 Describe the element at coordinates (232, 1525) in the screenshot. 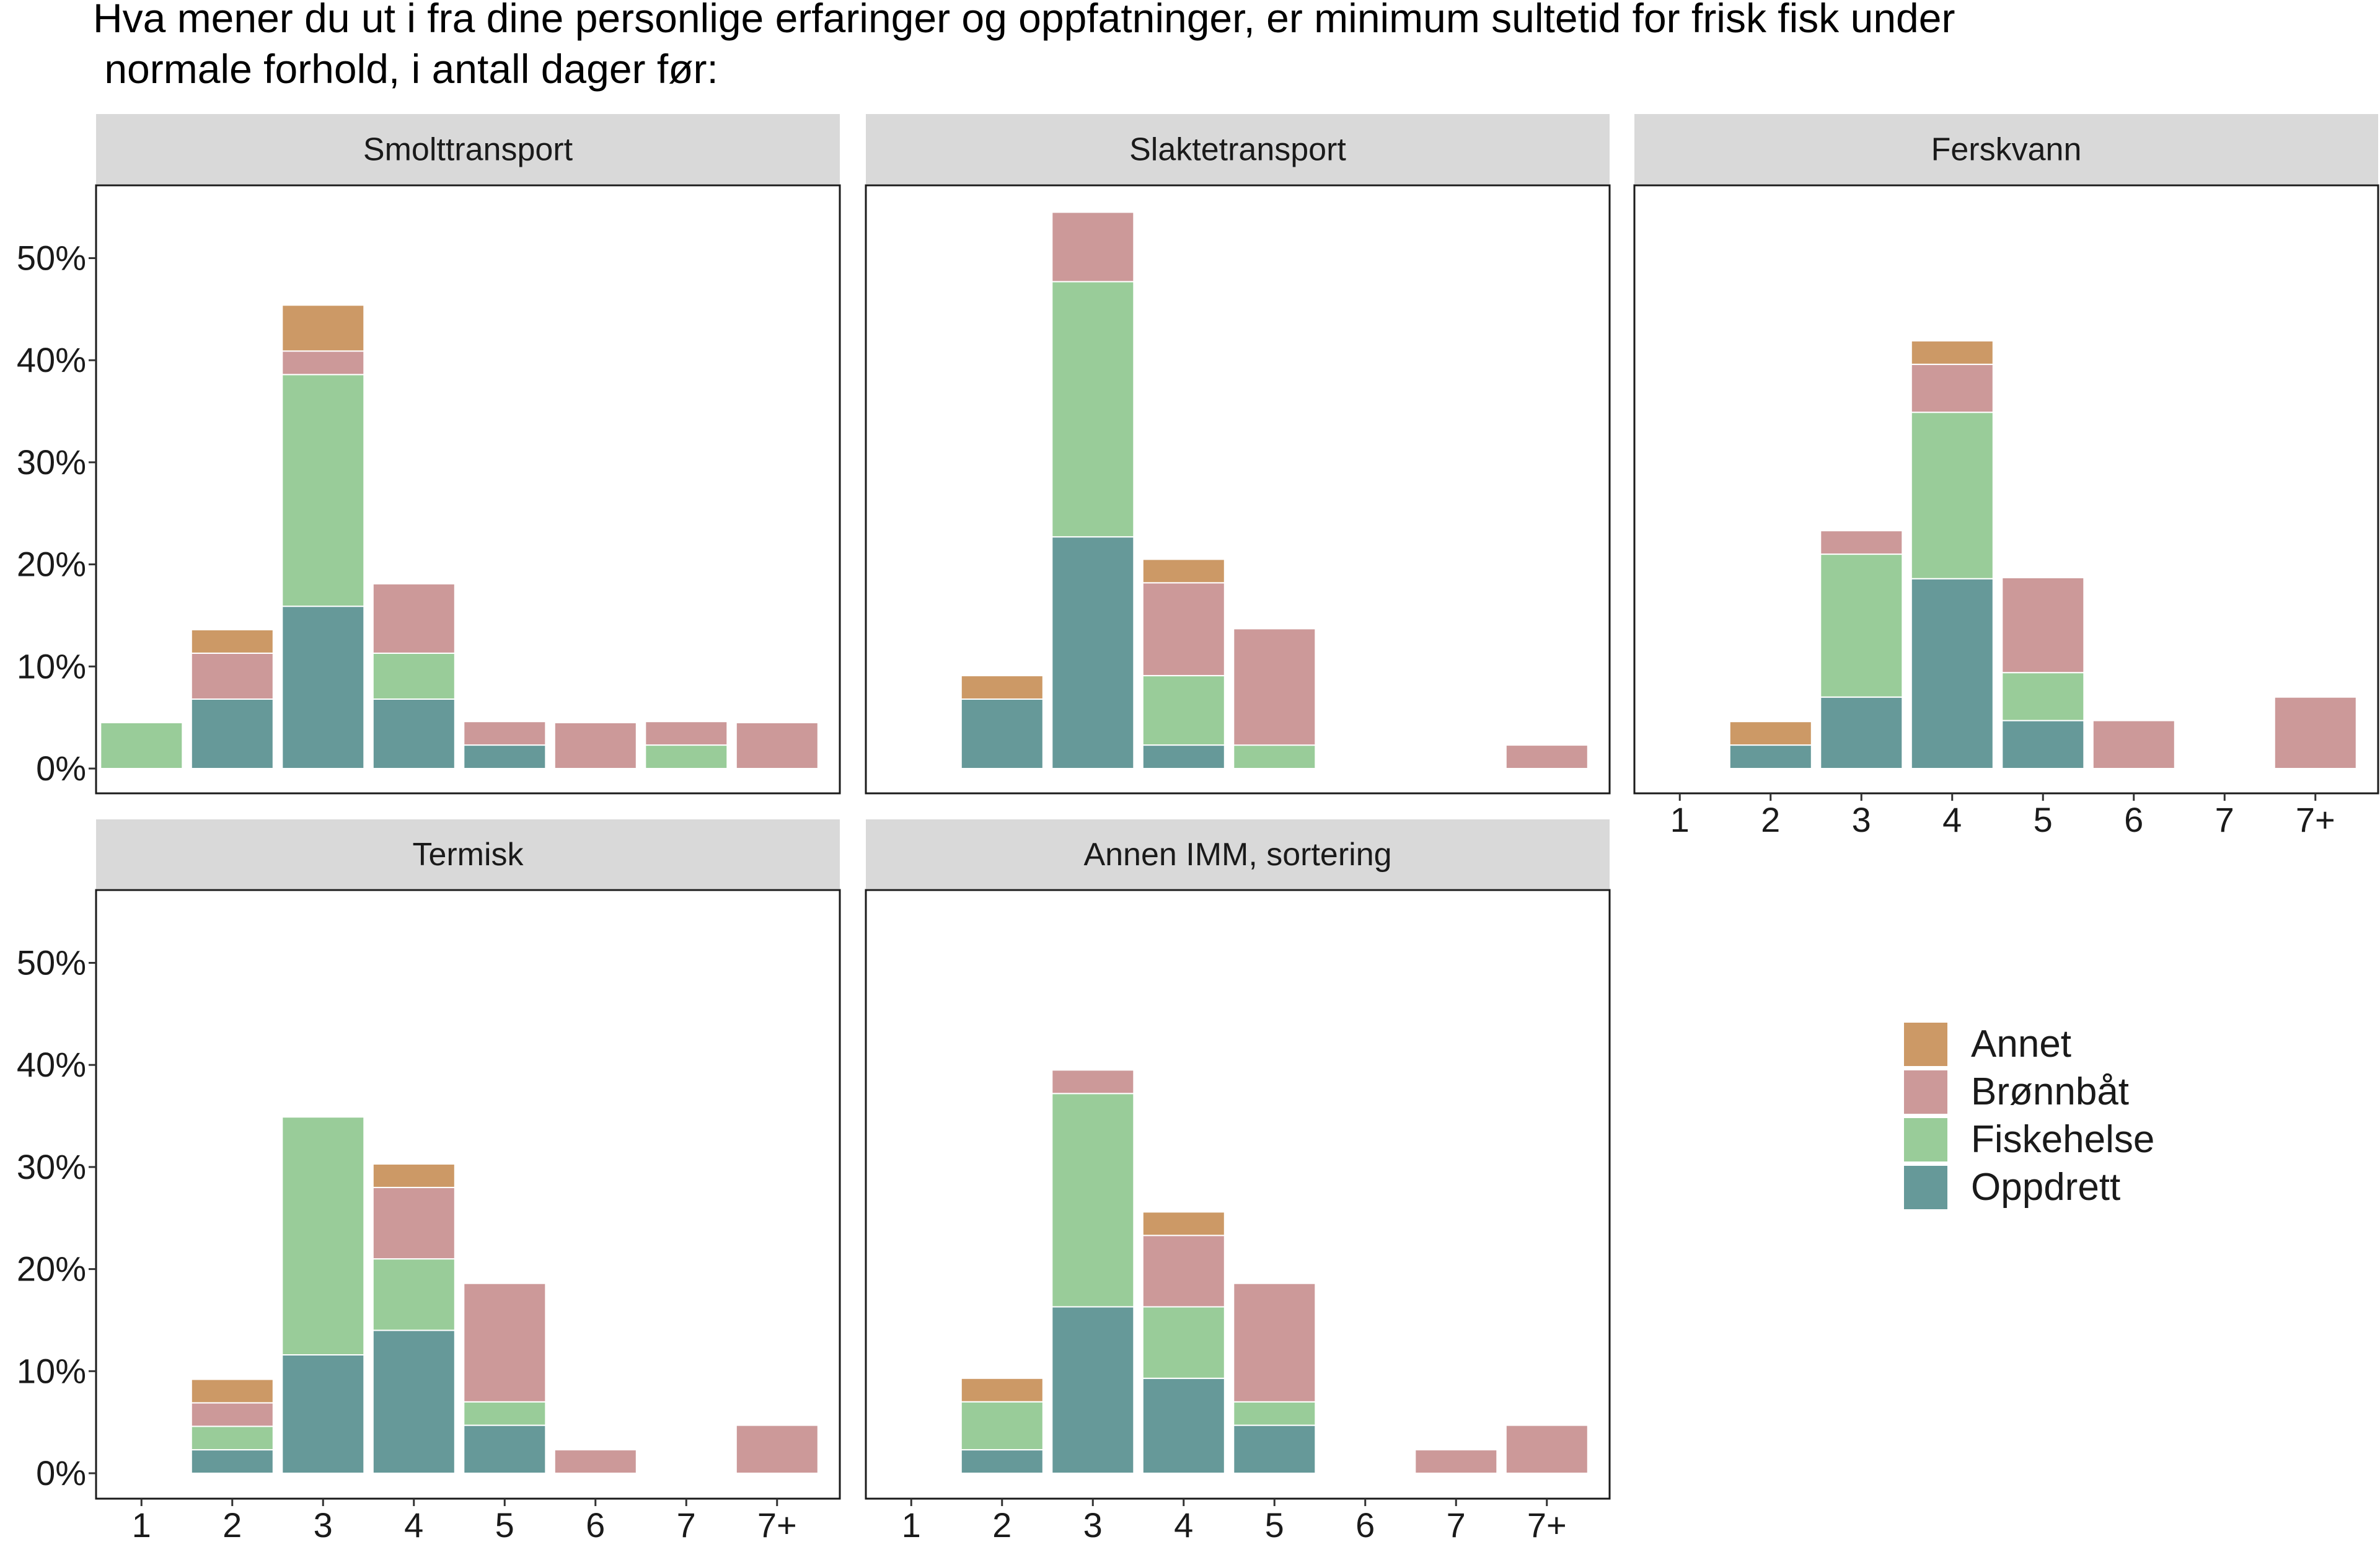

I see `x-tick-label: 2` at that location.